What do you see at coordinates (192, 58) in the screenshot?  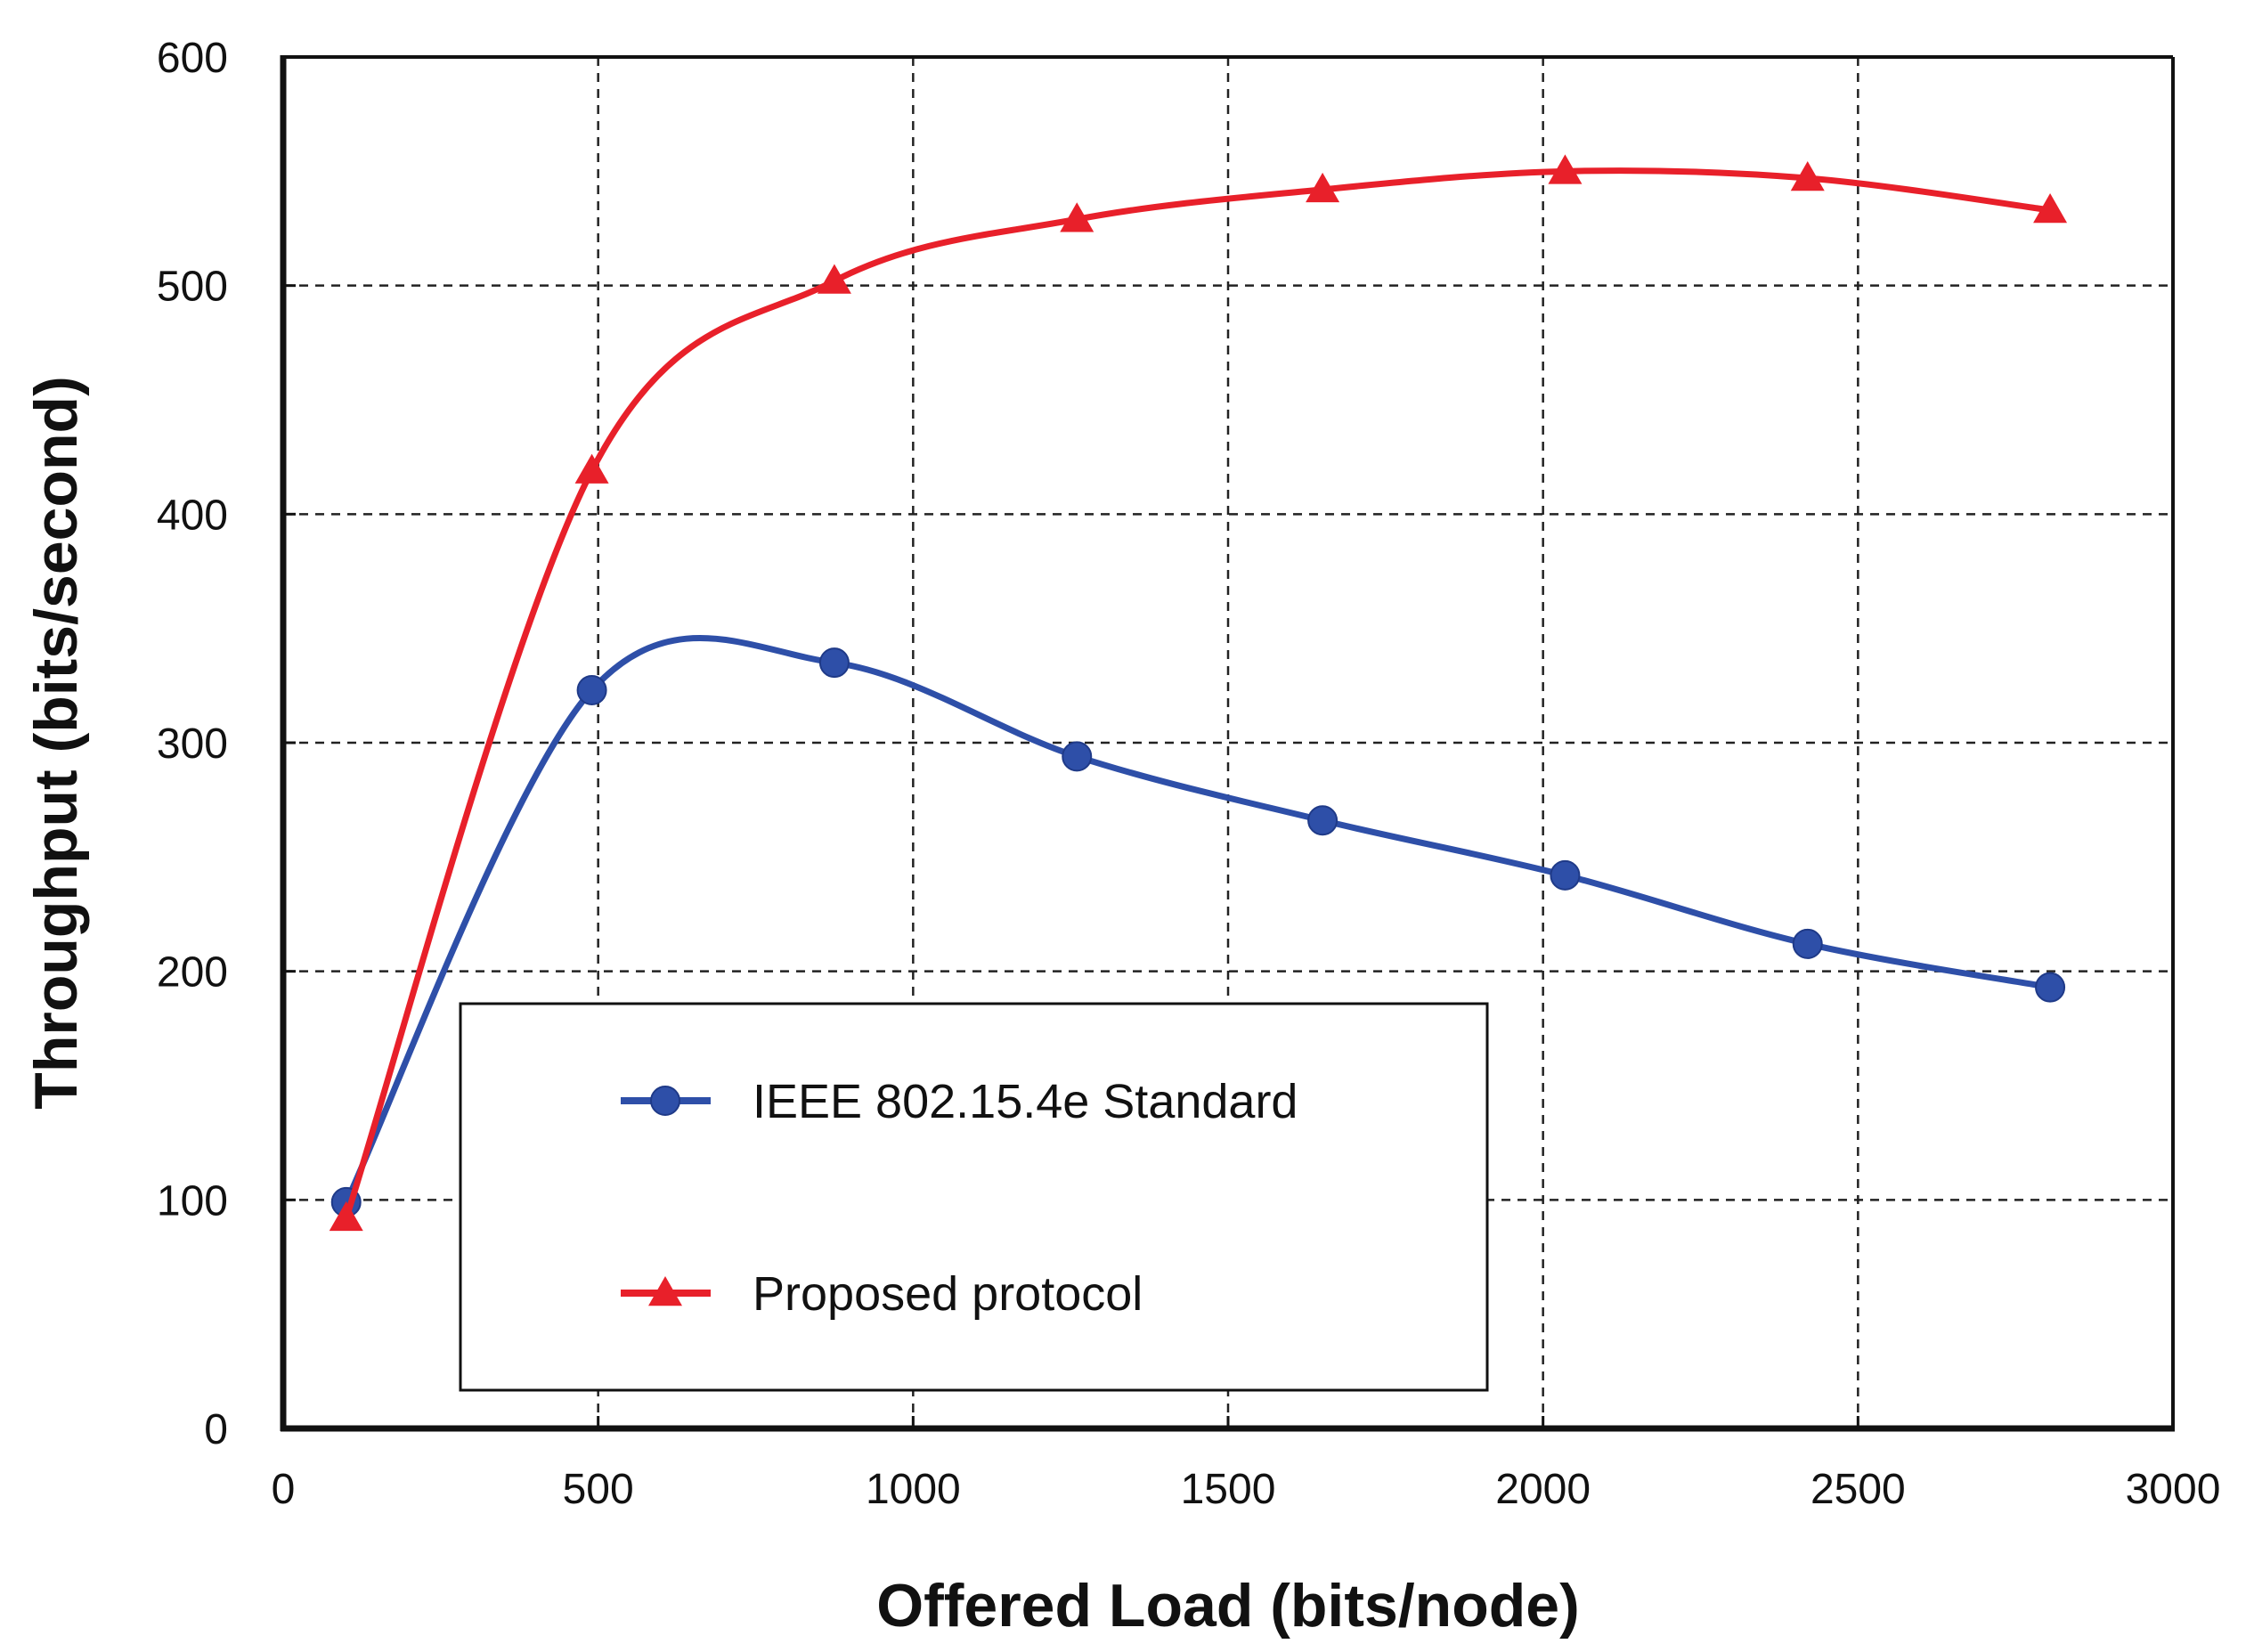 I see `y-tick-label: 600` at bounding box center [192, 58].